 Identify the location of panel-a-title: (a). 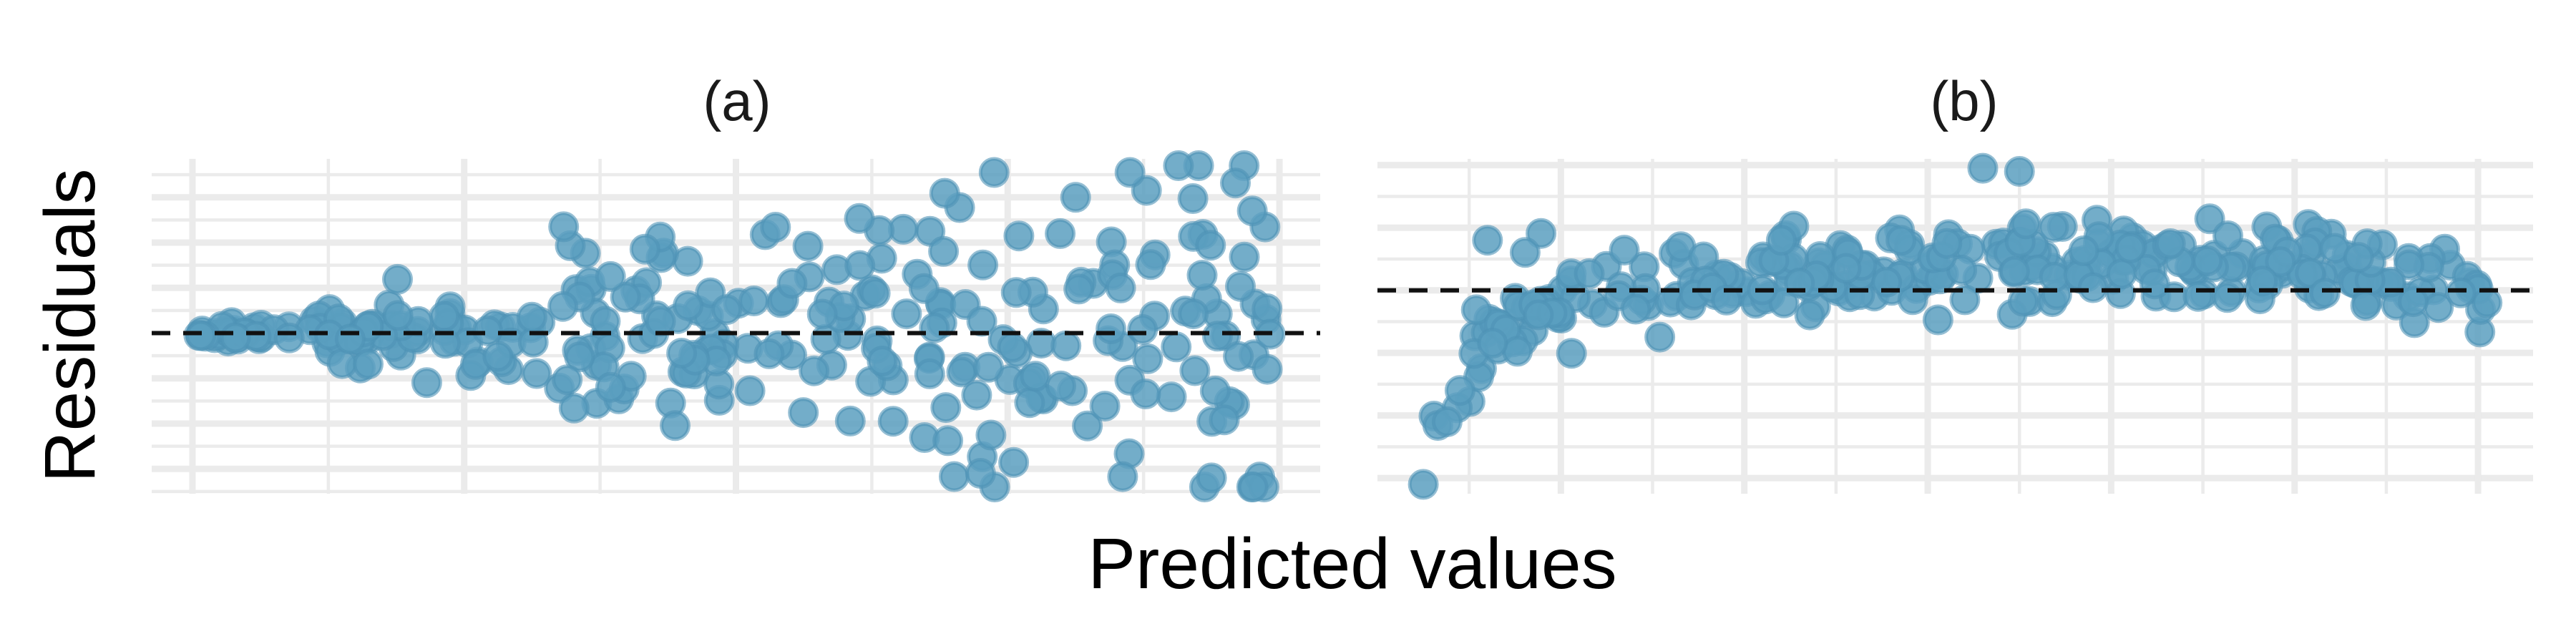
(737, 100).